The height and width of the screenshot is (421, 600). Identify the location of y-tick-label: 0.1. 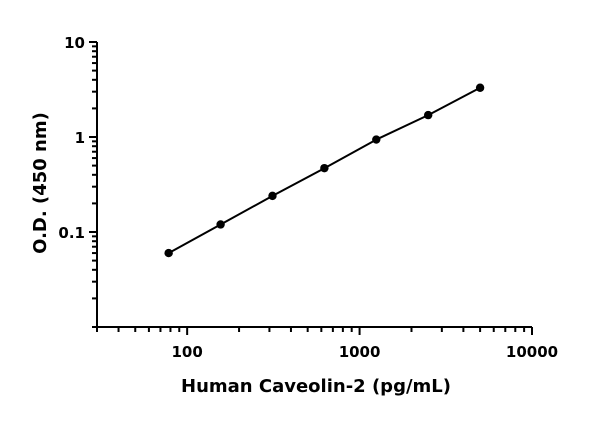
(71, 233).